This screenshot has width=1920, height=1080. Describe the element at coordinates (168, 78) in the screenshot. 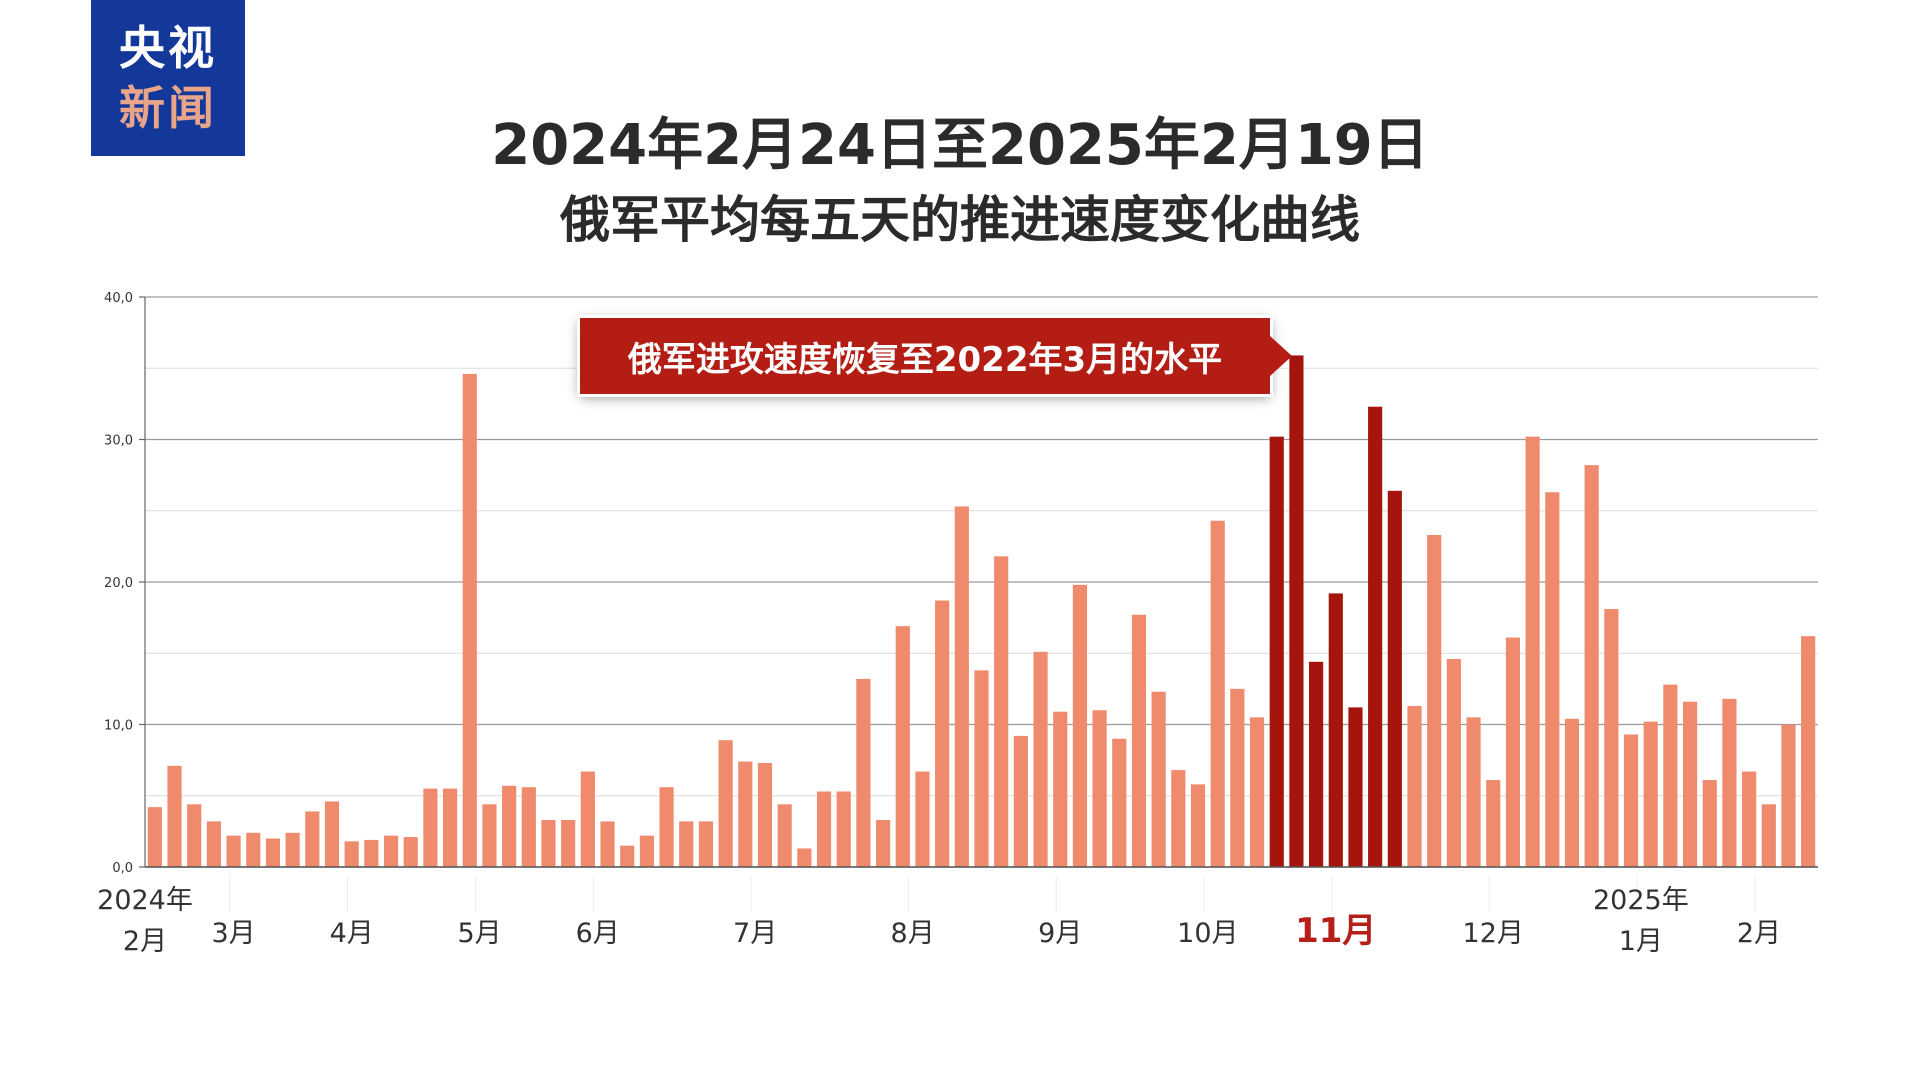

I see `cctv-news-logo: 央视 新闻` at that location.